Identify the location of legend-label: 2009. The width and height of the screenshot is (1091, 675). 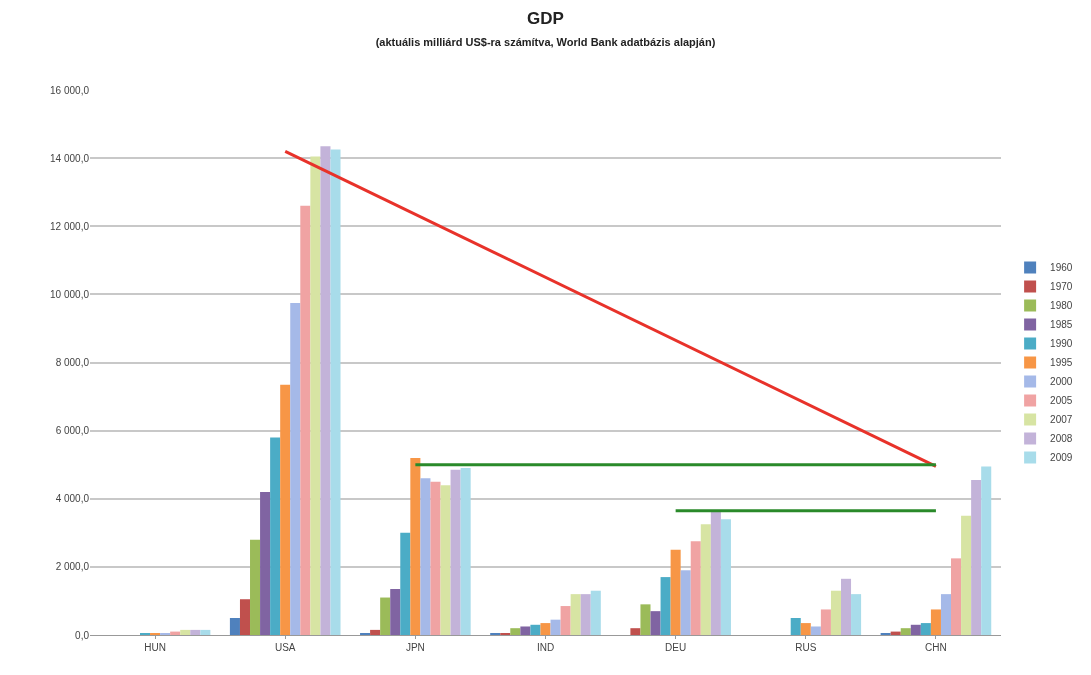
(1061, 458).